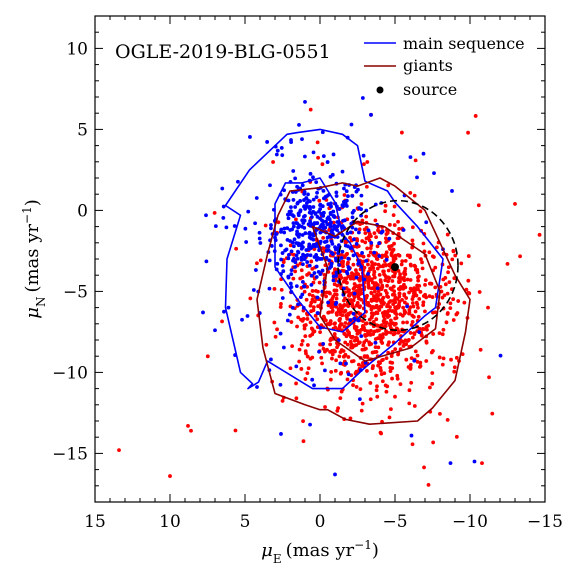 This screenshot has height=581, width=581. Describe the element at coordinates (470, 522) in the screenshot. I see `x-tick-label: −10` at that location.